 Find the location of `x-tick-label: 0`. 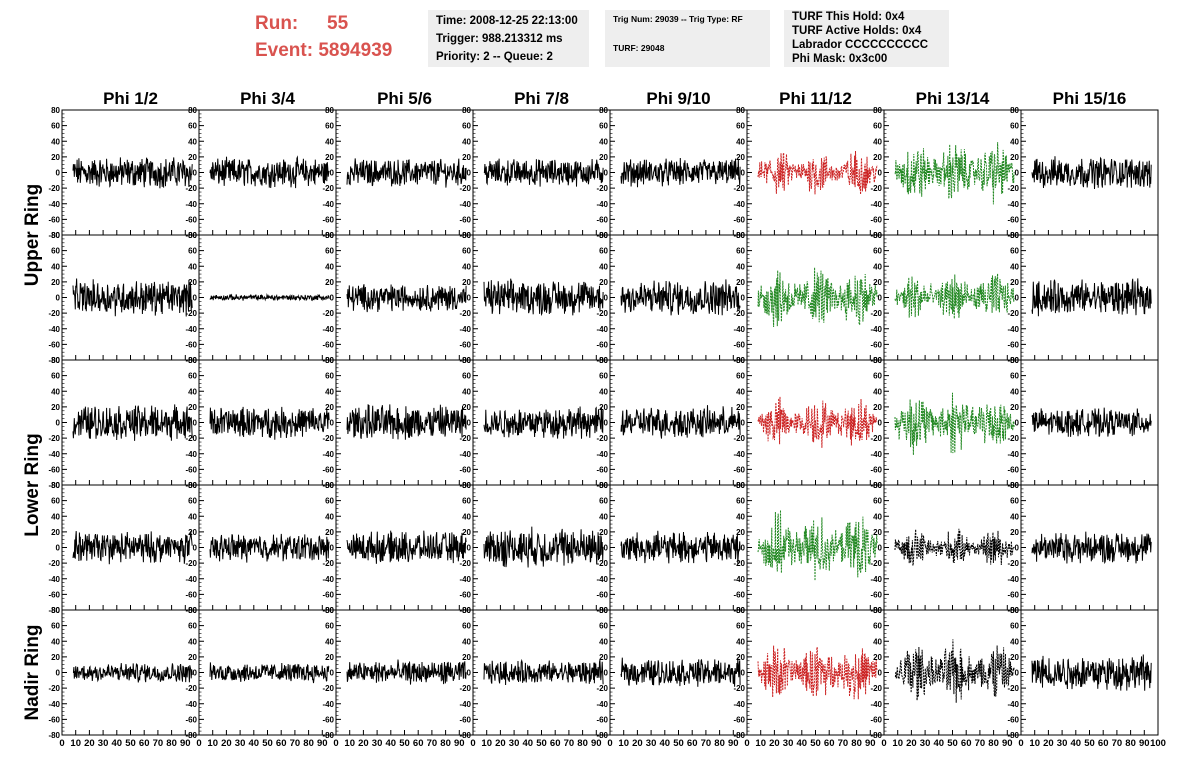

x-tick-label: 0 is located at coordinates (198, 743).